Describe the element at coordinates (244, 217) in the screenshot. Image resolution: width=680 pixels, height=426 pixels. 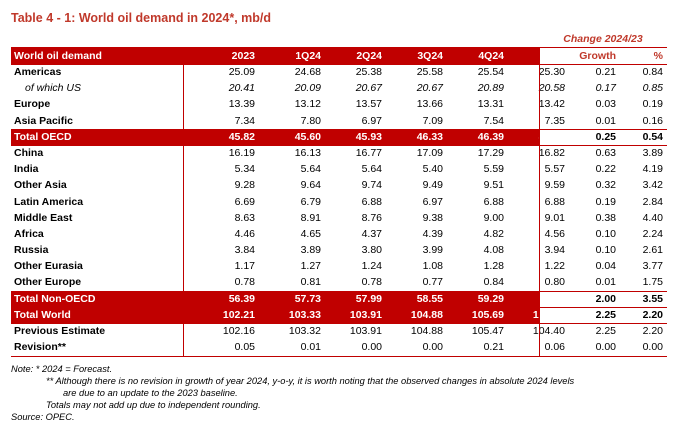
I see `table-cell: 8.63` at that location.